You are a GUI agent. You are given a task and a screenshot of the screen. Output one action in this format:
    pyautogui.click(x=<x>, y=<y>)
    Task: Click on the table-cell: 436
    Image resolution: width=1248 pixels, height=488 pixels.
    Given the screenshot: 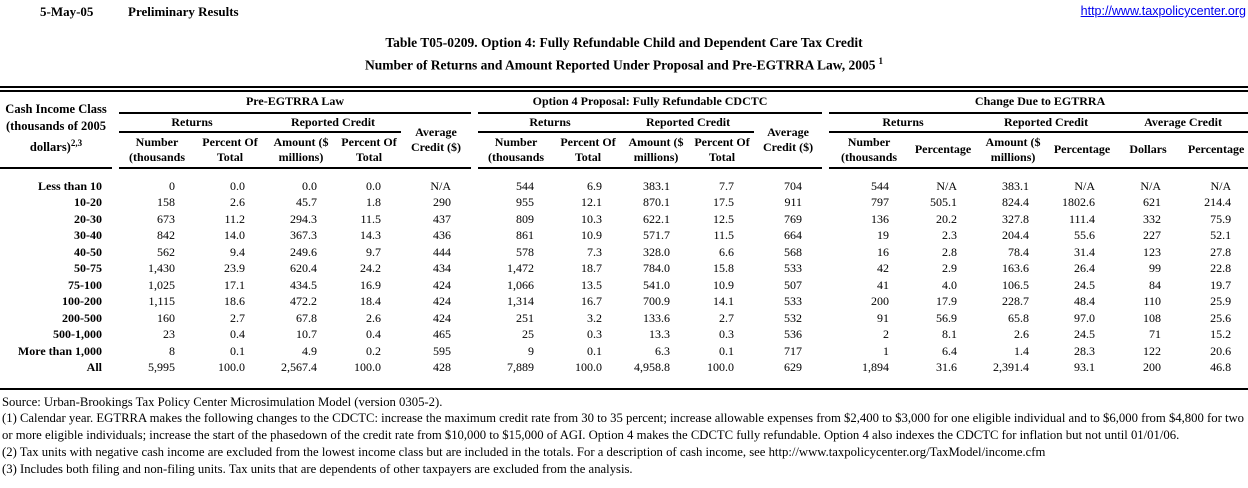 What is the action you would take?
    pyautogui.click(x=442, y=235)
    